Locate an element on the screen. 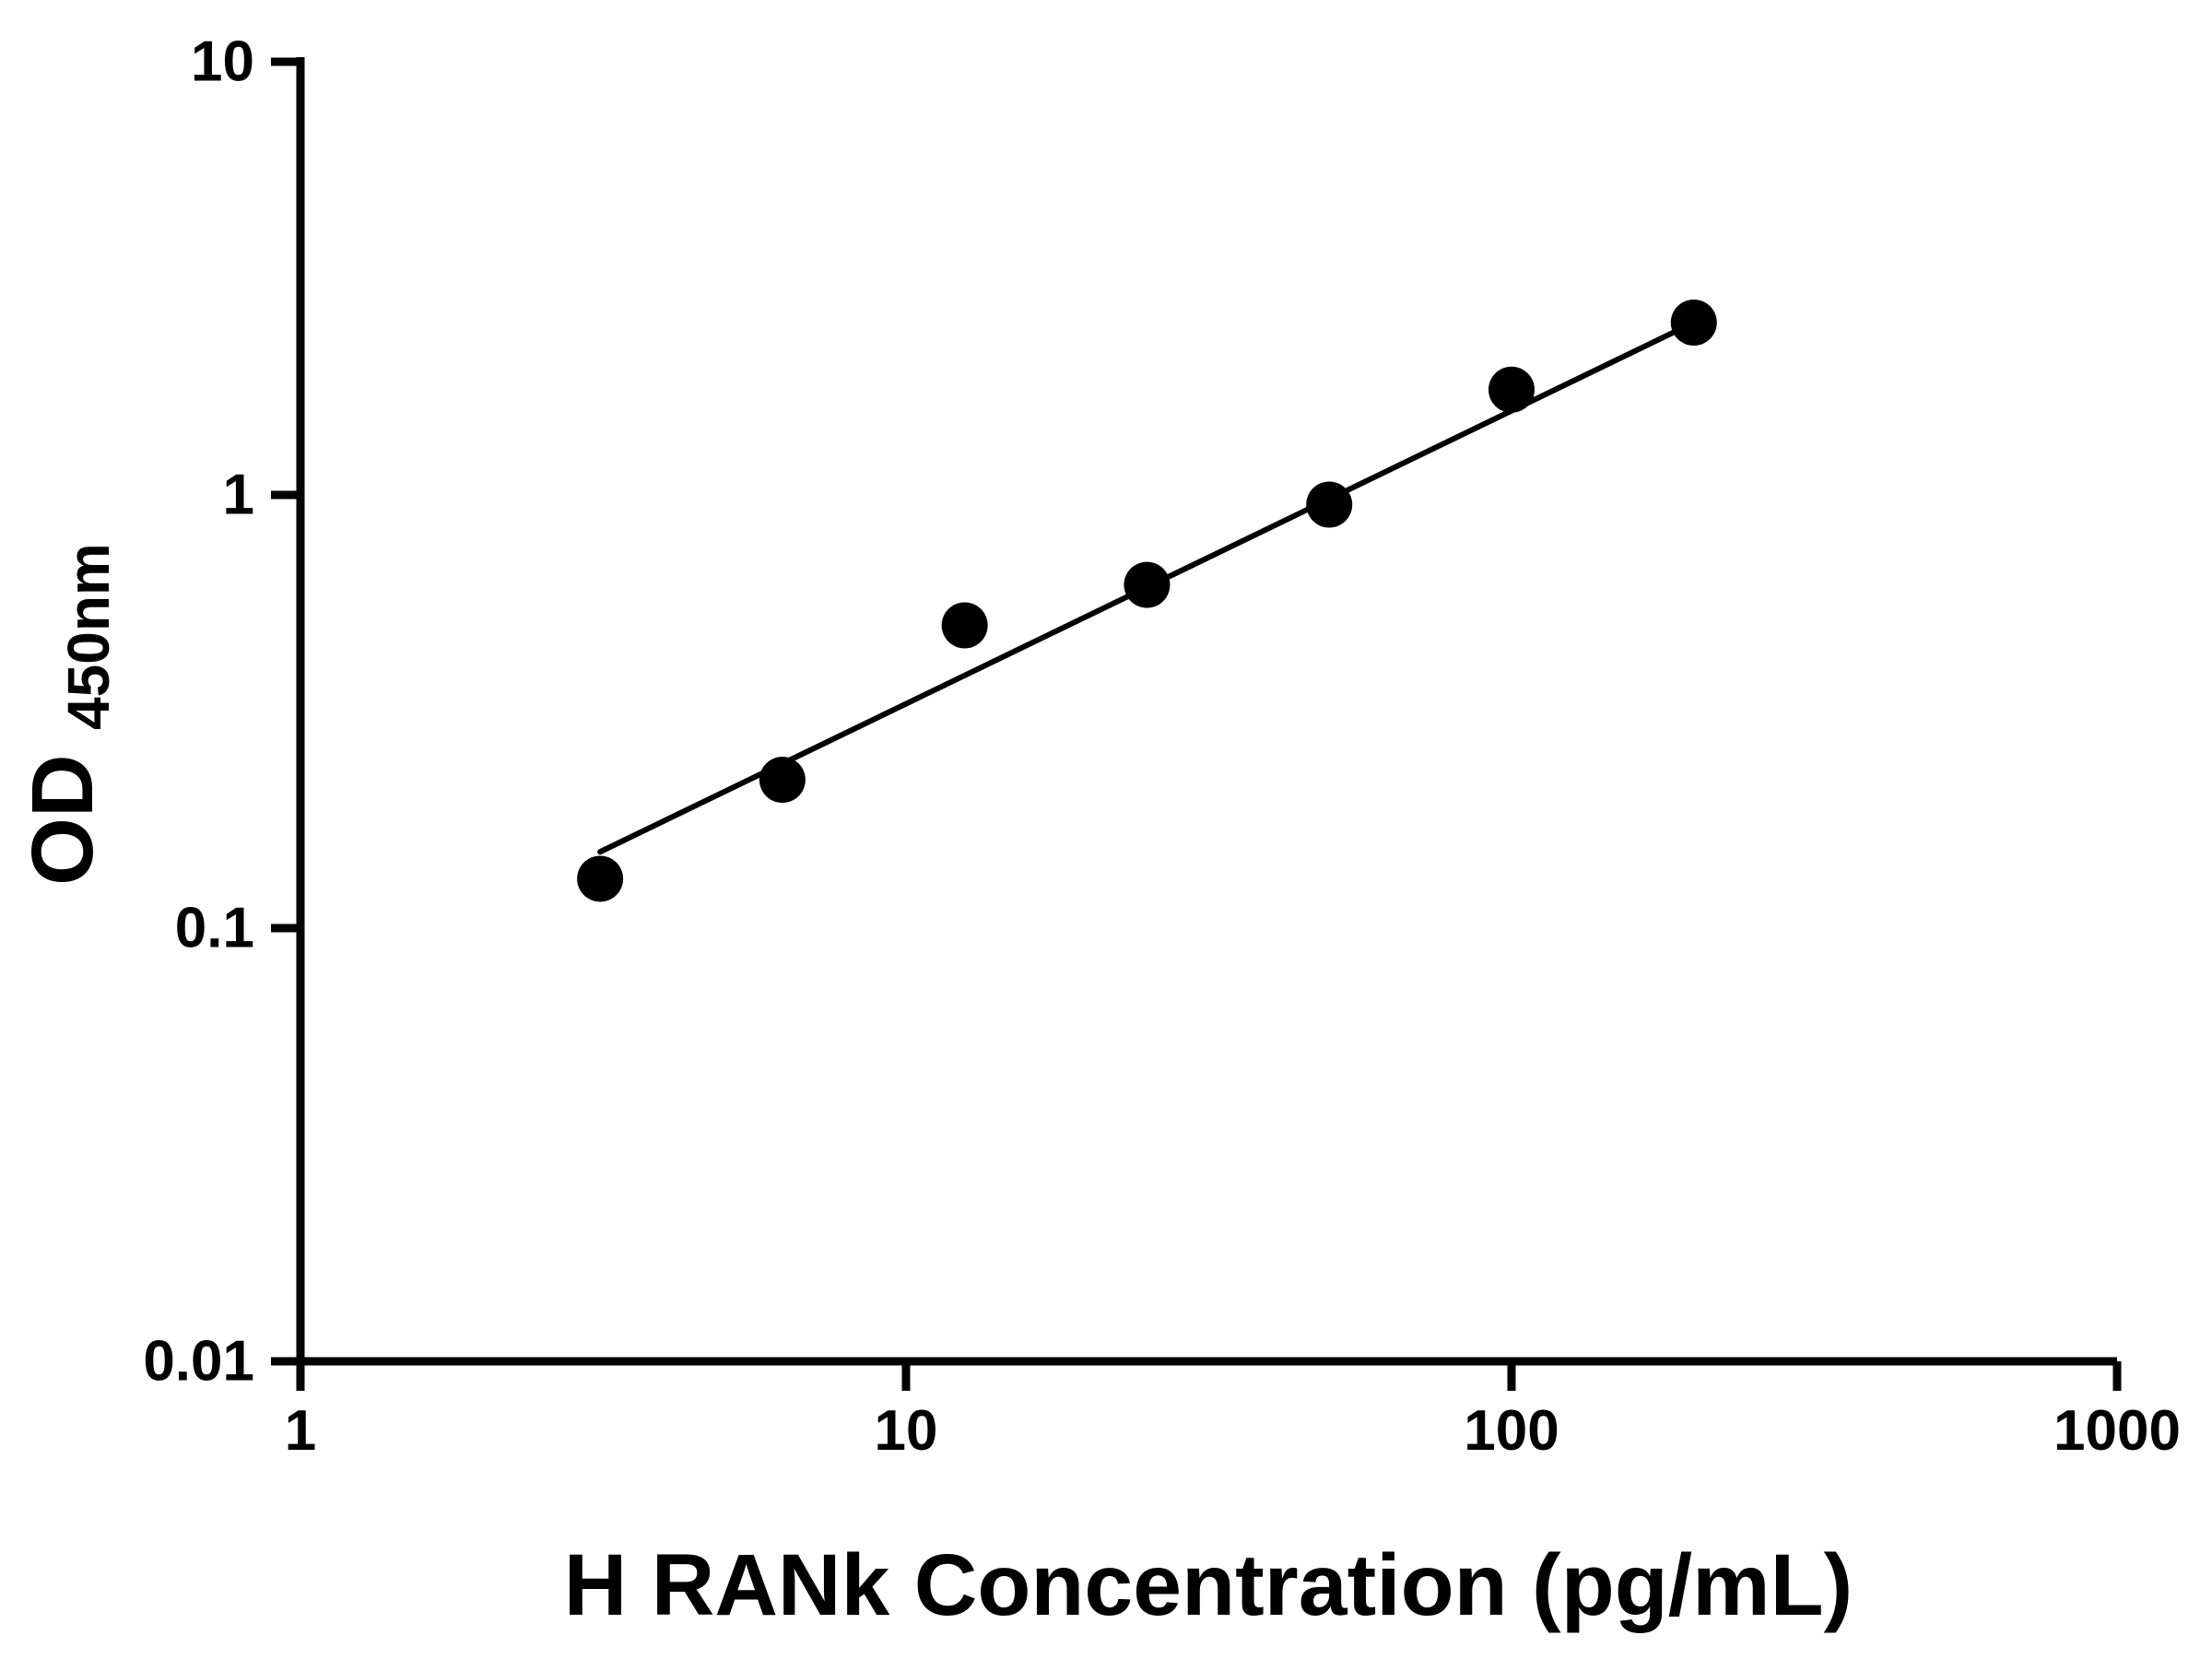 The image size is (2212, 1659). y-tick-label: 1 is located at coordinates (238, 495).